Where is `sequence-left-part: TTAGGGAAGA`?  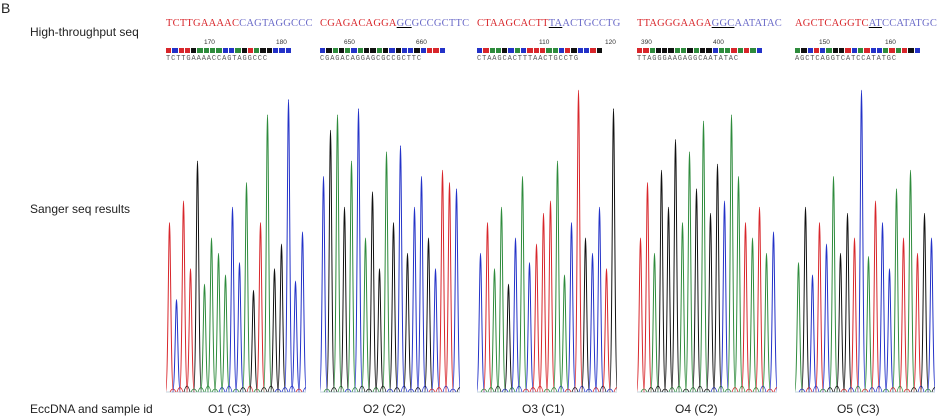 sequence-left-part: TTAGGGAAGA is located at coordinates (674, 23).